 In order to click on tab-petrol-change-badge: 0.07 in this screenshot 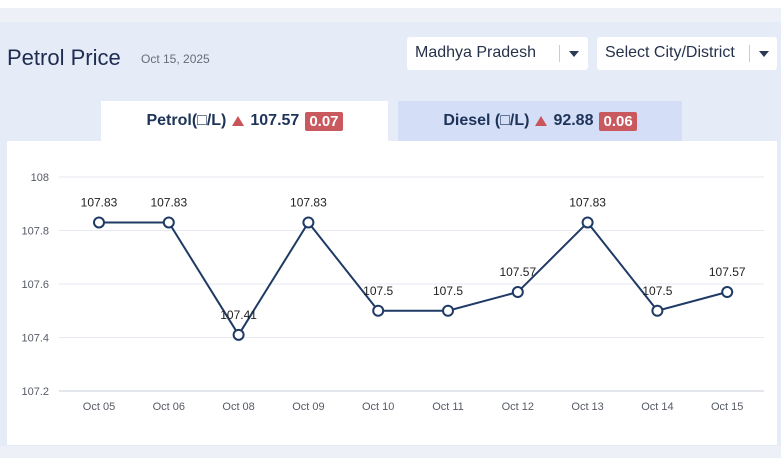, I will do `click(324, 121)`.